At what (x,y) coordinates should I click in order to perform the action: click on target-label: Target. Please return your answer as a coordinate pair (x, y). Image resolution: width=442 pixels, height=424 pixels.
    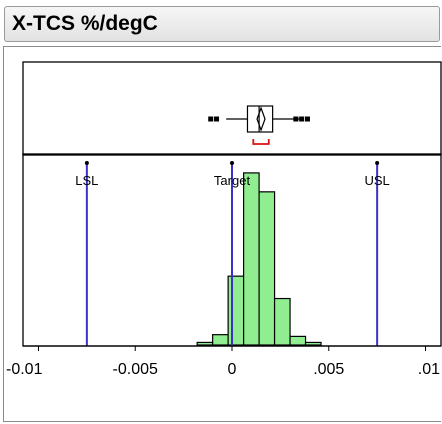
    Looking at the image, I should click on (232, 180).